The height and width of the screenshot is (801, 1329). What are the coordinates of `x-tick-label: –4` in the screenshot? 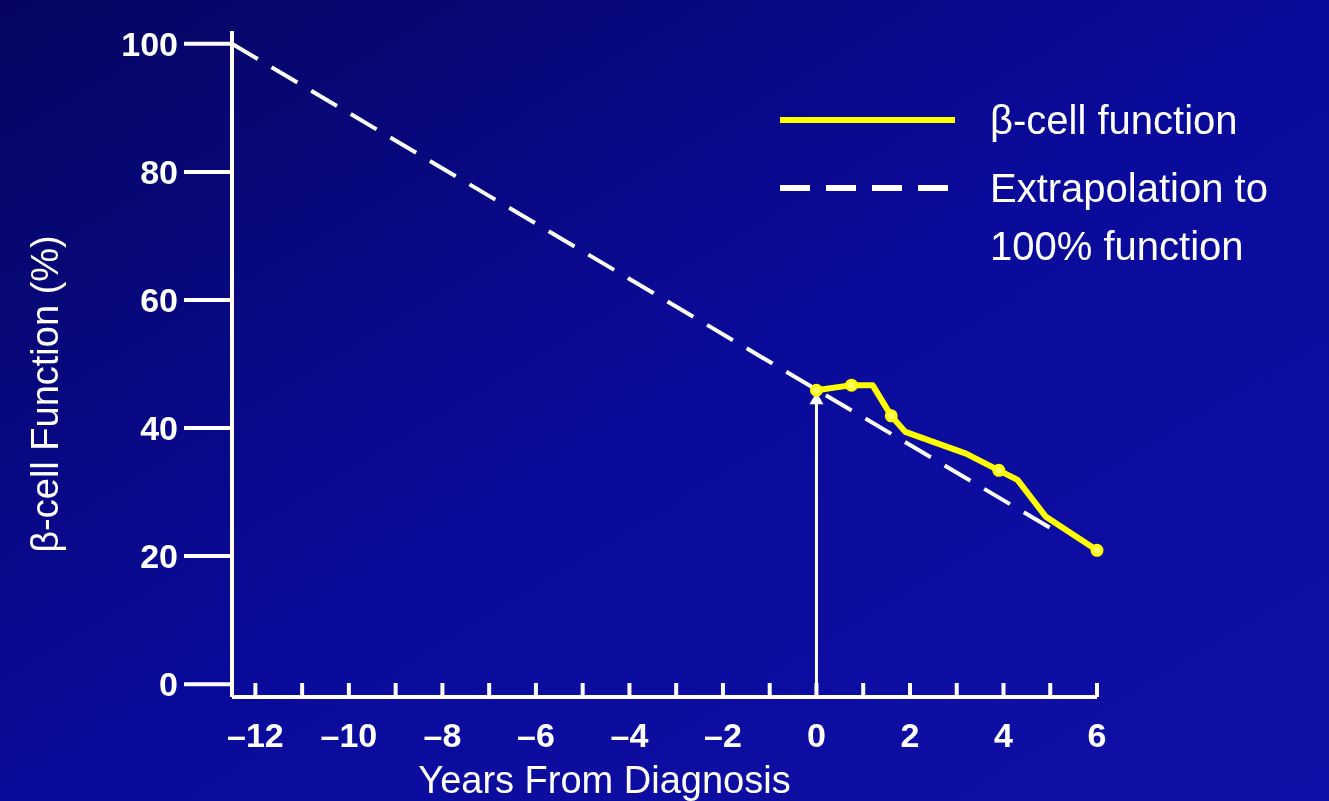 It's located at (629, 735).